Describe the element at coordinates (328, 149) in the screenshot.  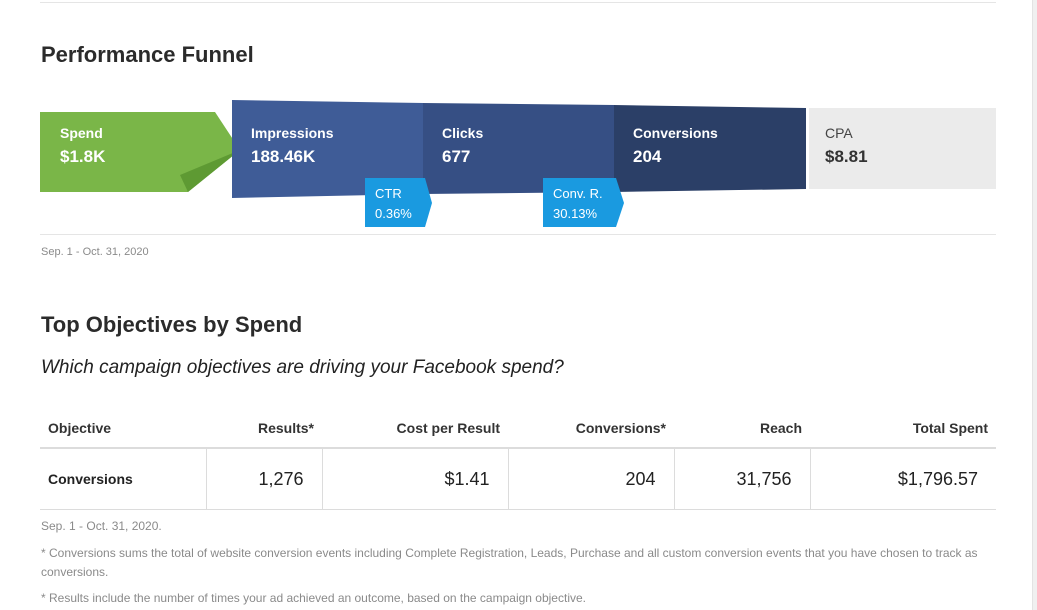
I see `impressions-segment` at that location.